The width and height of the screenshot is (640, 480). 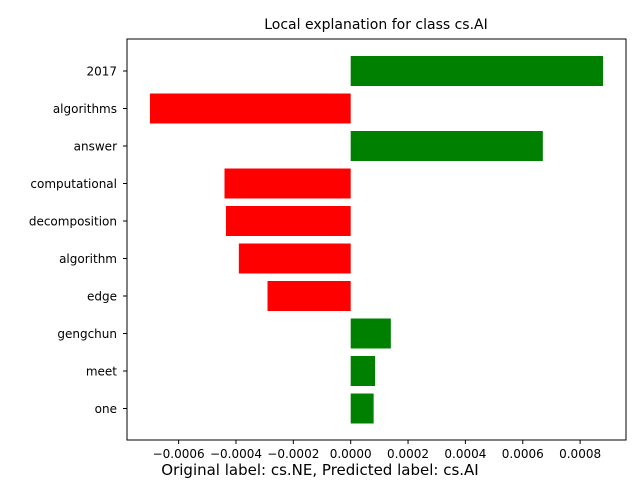 What do you see at coordinates (288, 221) in the screenshot?
I see `bar-decomposition` at bounding box center [288, 221].